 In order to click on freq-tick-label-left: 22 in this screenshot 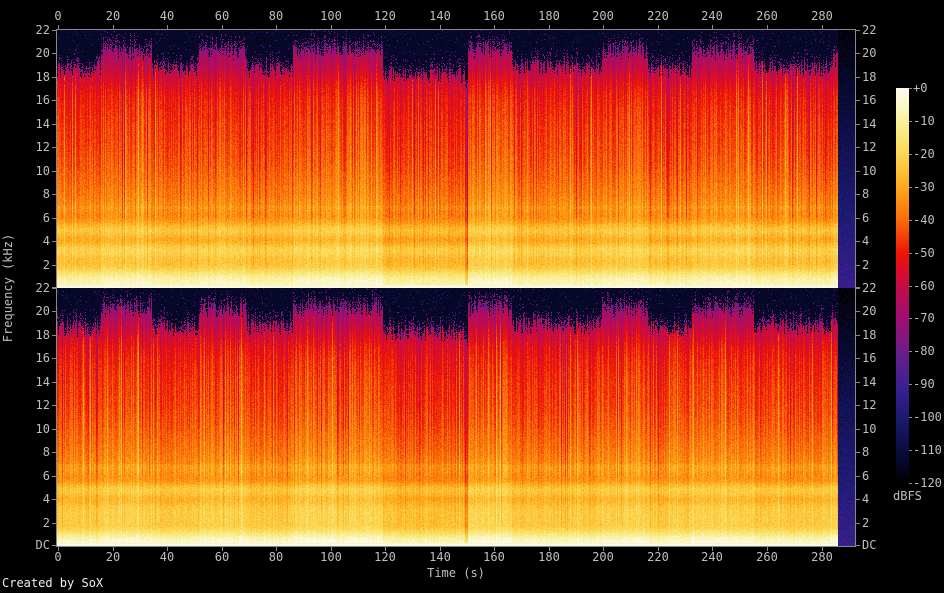, I will do `click(42, 30)`.